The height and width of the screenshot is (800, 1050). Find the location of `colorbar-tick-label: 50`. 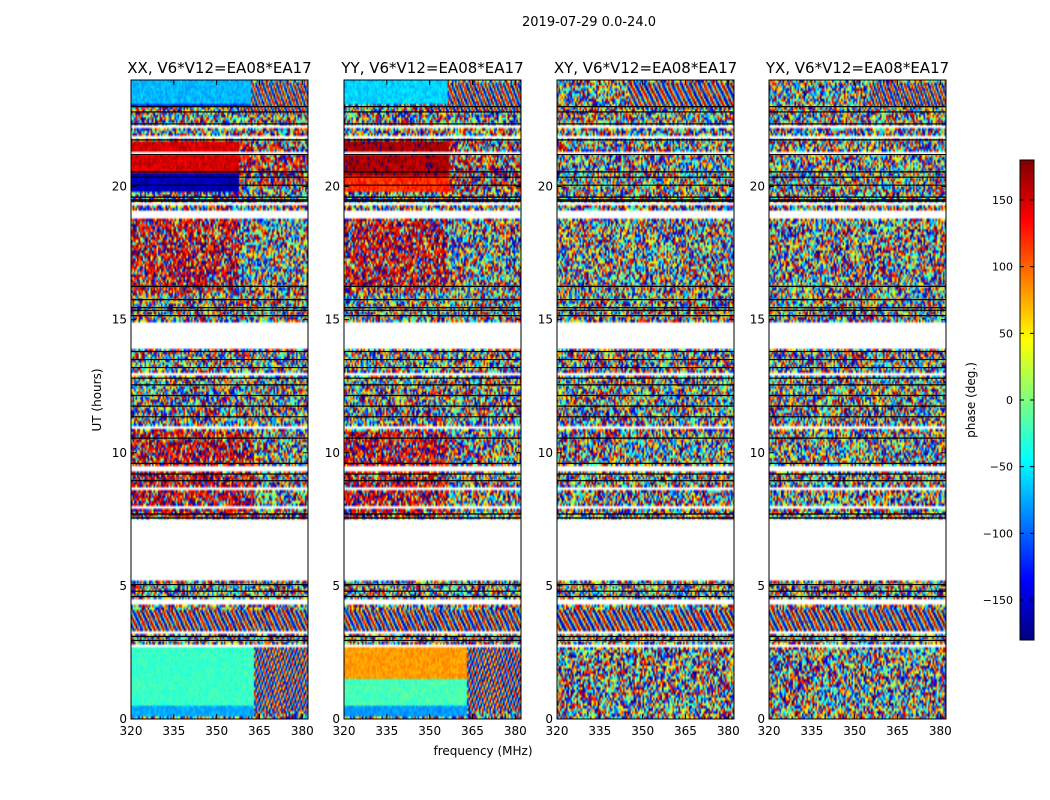

colorbar-tick-label: 50 is located at coordinates (1006, 333).